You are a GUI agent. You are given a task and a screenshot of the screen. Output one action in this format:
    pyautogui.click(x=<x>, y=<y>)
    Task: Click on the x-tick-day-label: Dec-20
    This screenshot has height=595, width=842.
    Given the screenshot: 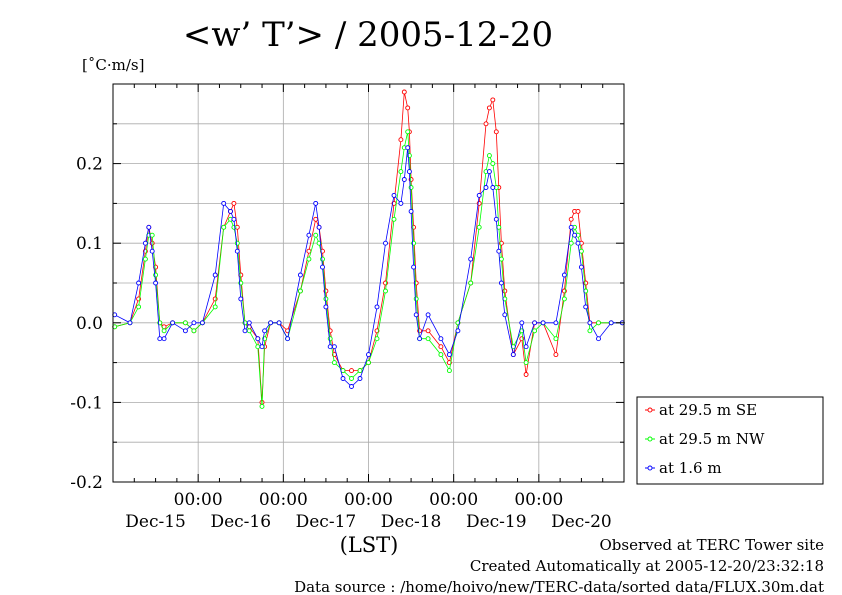 What is the action you would take?
    pyautogui.click(x=581, y=522)
    